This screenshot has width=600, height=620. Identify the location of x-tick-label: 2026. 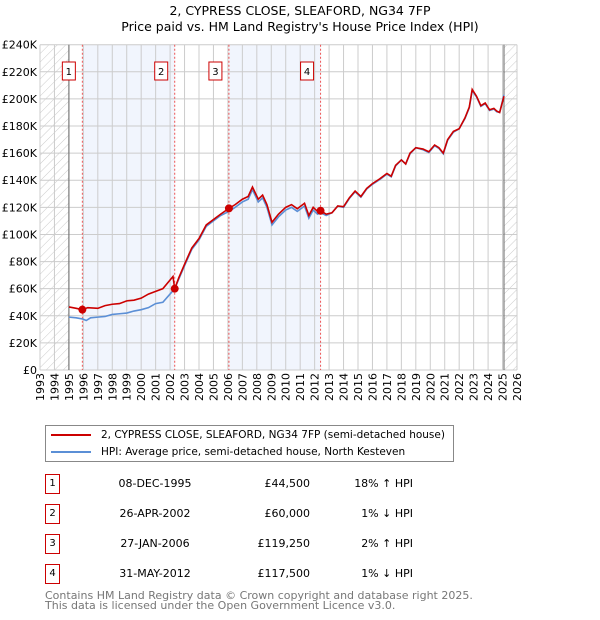
(517, 387).